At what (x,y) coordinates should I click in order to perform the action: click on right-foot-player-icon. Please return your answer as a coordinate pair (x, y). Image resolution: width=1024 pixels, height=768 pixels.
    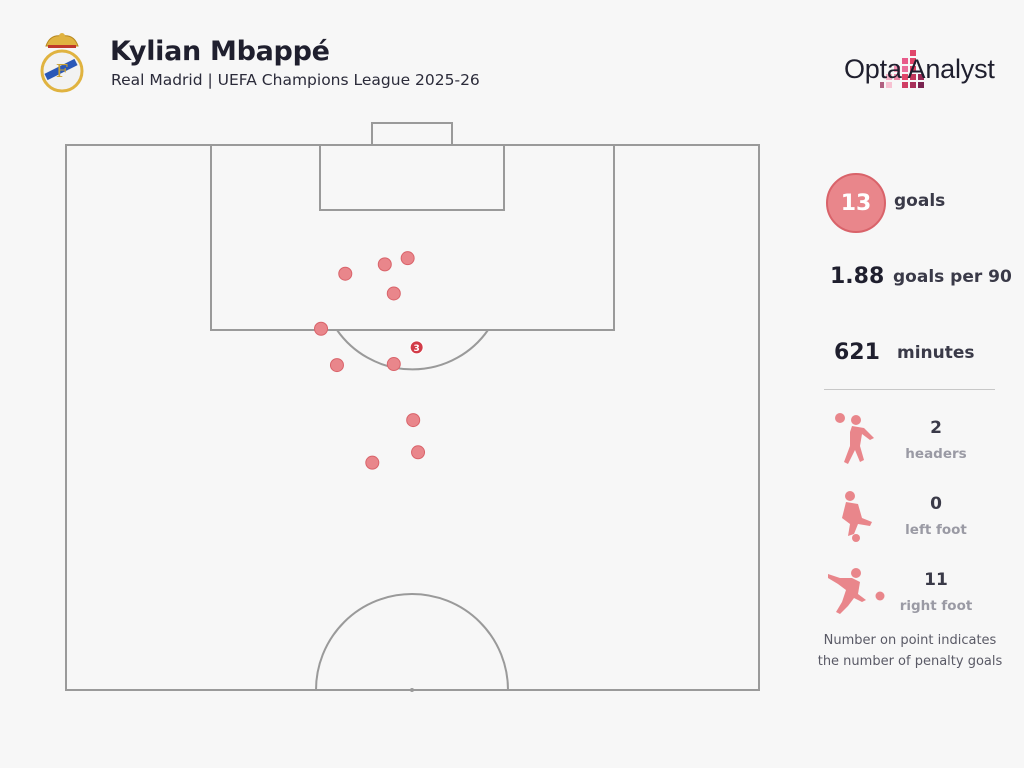
    Looking at the image, I should click on (856, 591).